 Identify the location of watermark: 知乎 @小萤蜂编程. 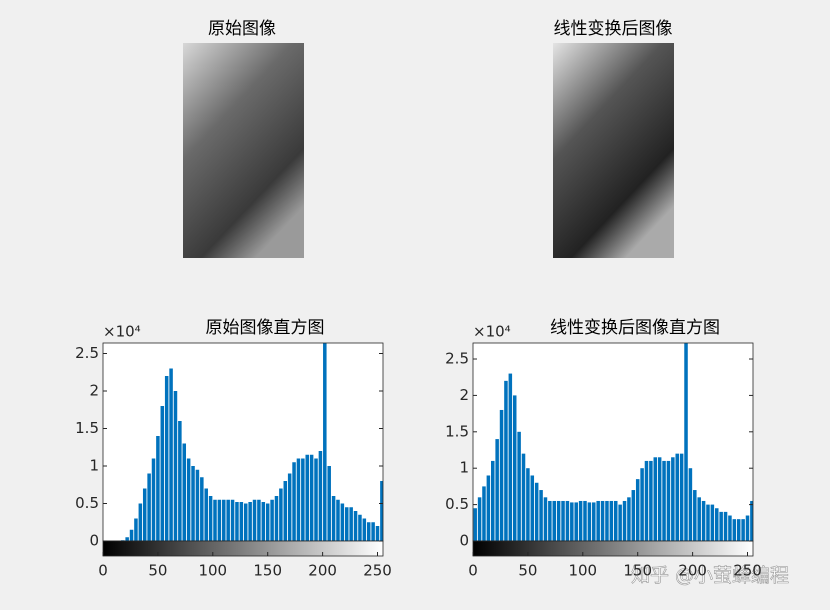
(710, 576).